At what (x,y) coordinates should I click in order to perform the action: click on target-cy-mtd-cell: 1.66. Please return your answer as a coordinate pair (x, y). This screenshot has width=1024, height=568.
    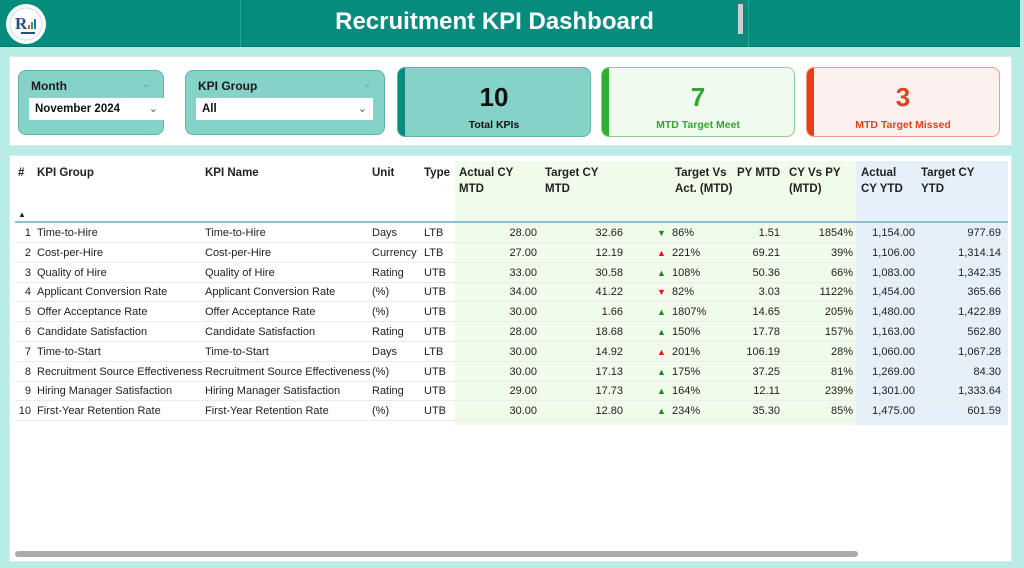
    Looking at the image, I should click on (612, 312).